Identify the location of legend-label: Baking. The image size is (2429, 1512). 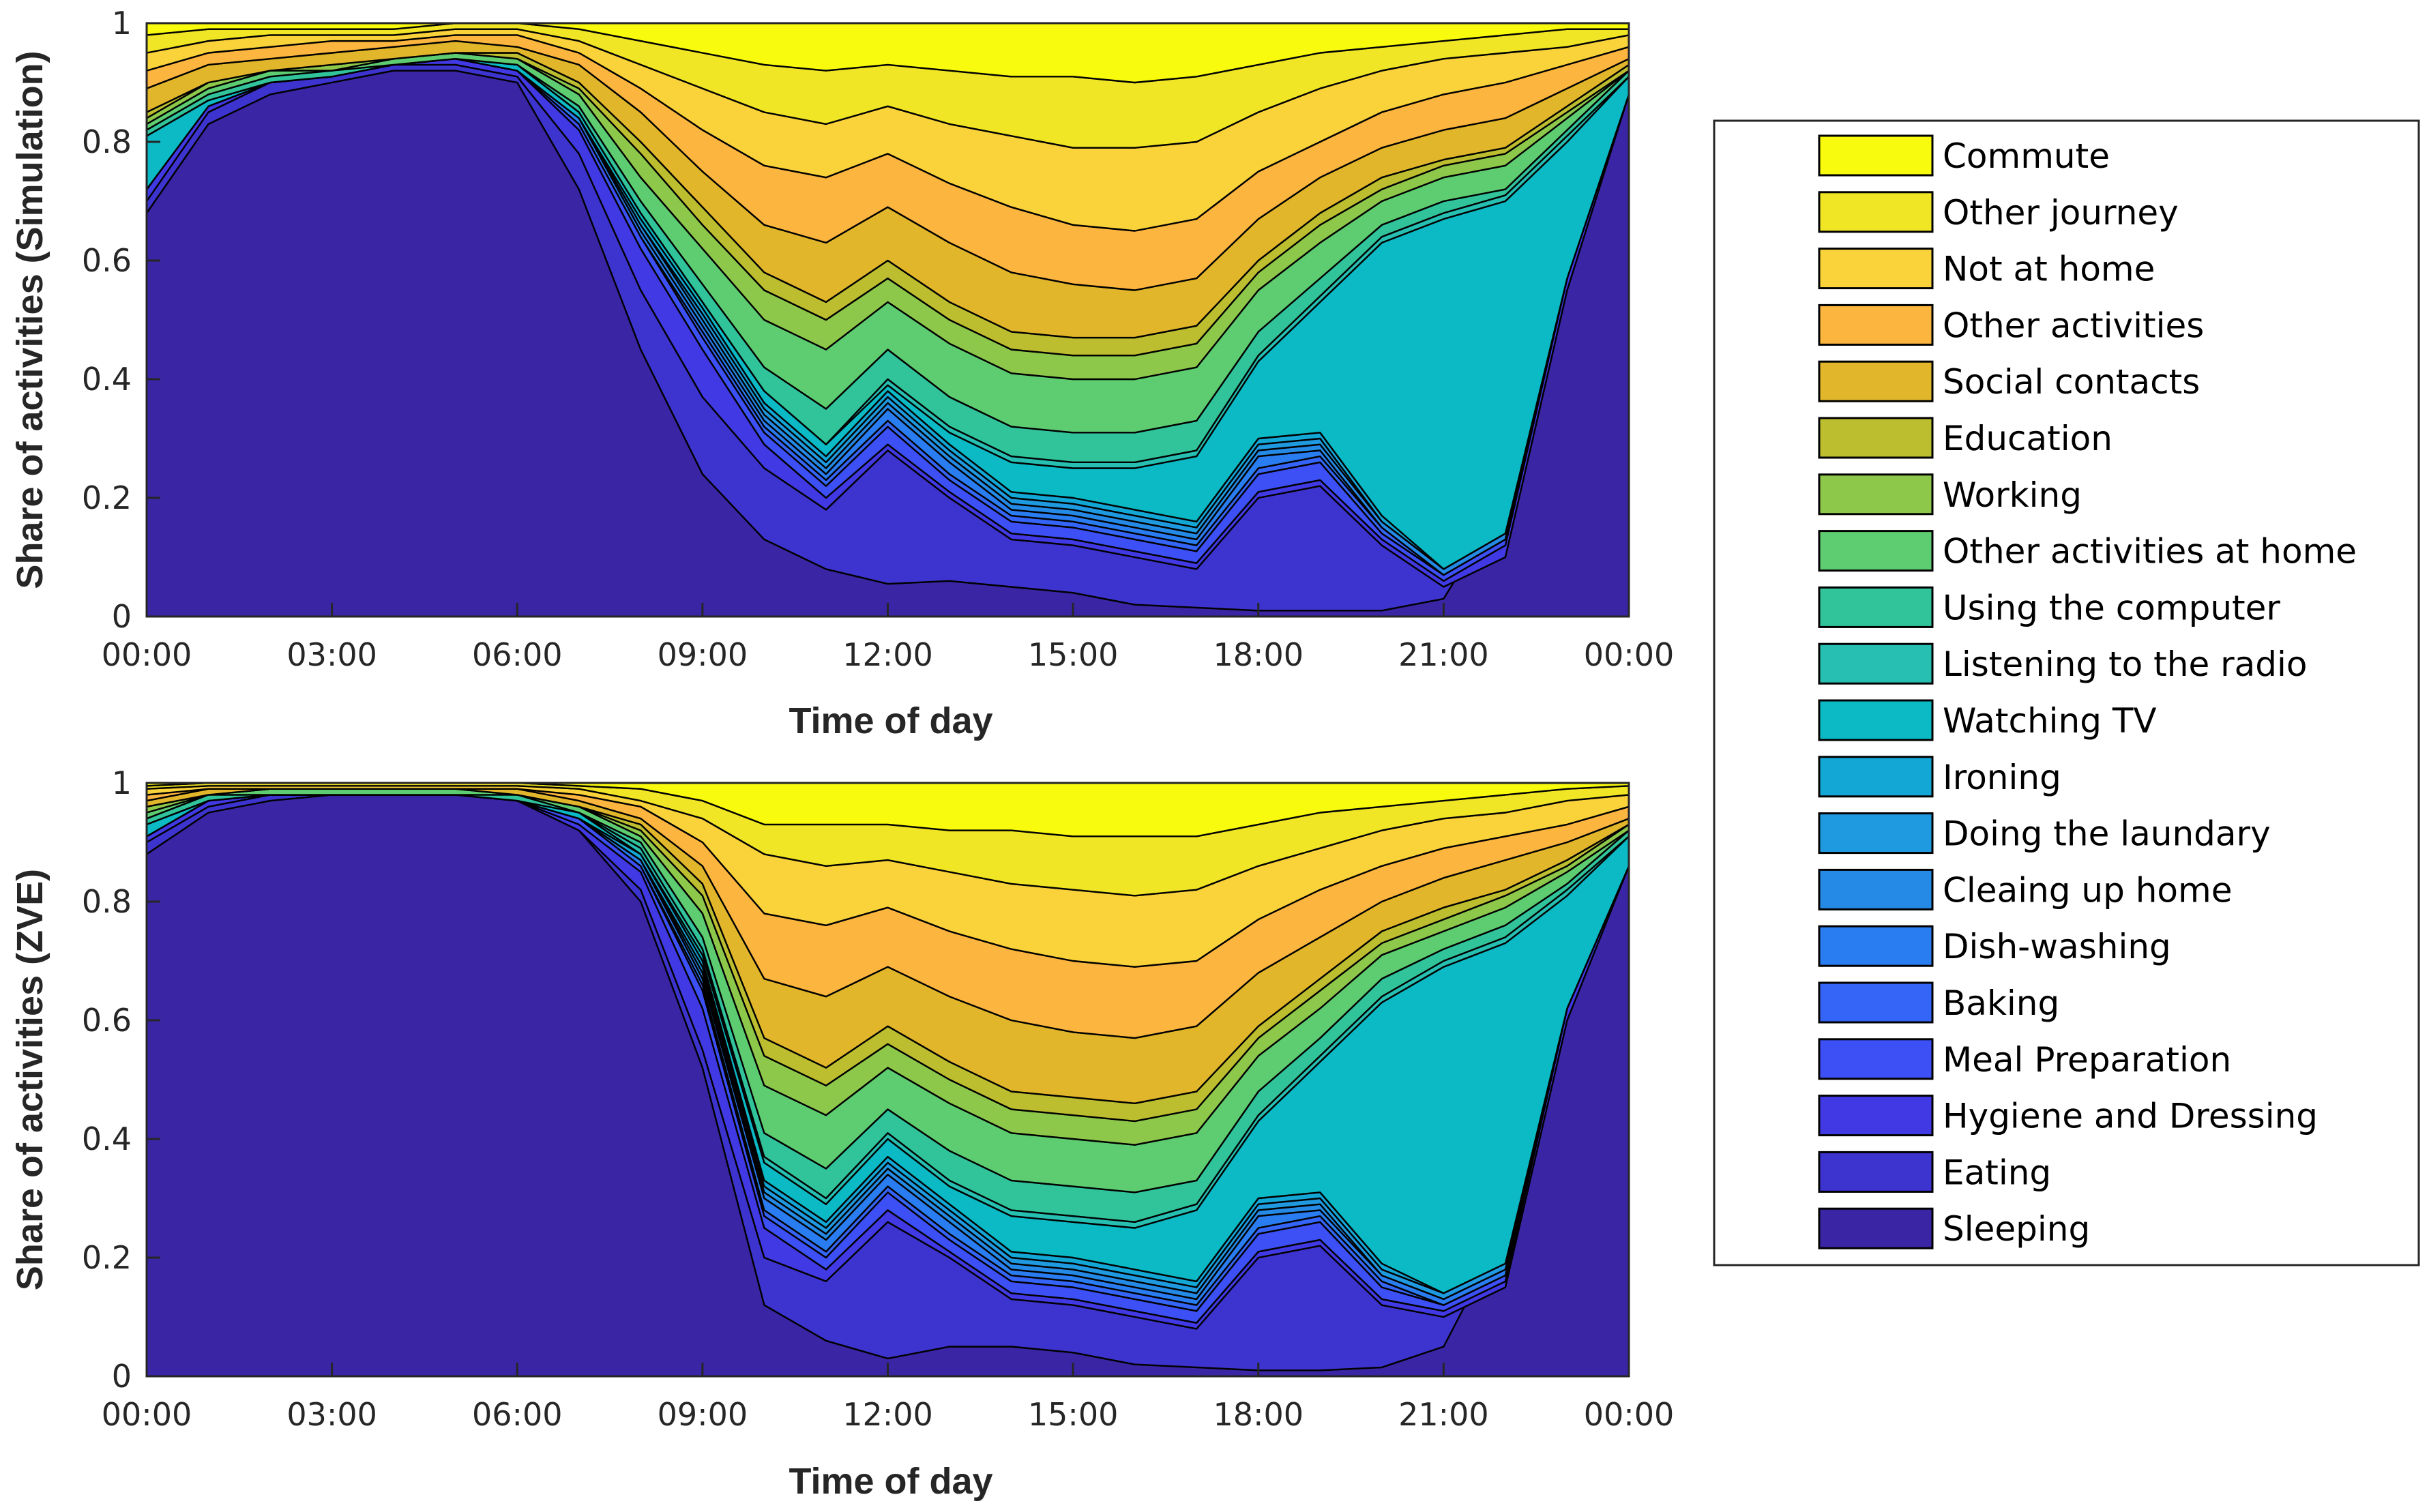
(2001, 1003).